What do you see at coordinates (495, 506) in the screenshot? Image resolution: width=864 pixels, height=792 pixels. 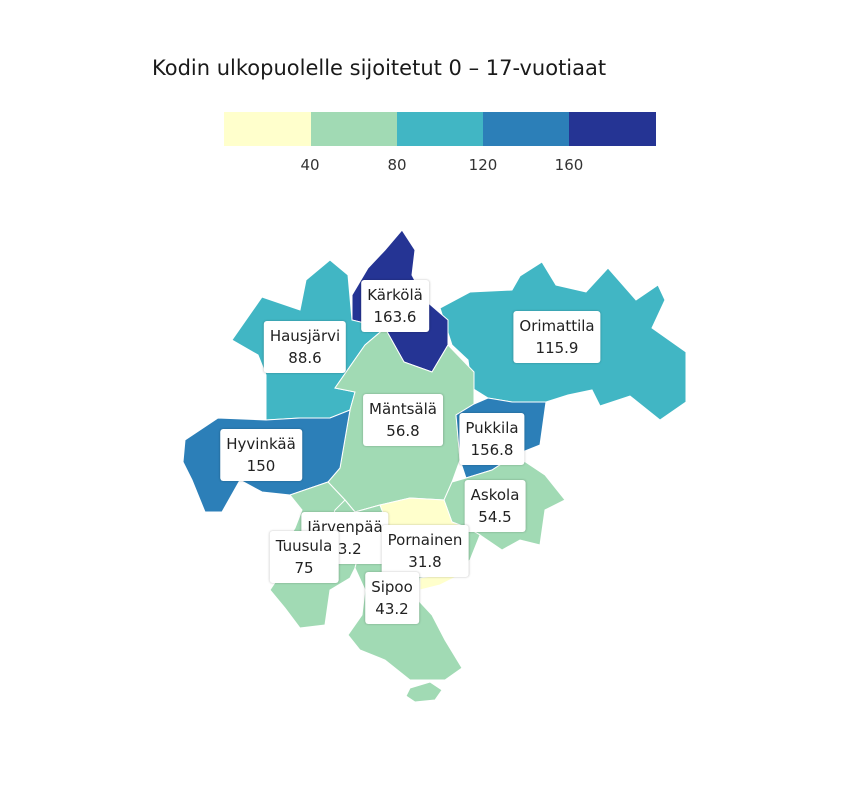 I see `label-askola: Askola 54.5` at bounding box center [495, 506].